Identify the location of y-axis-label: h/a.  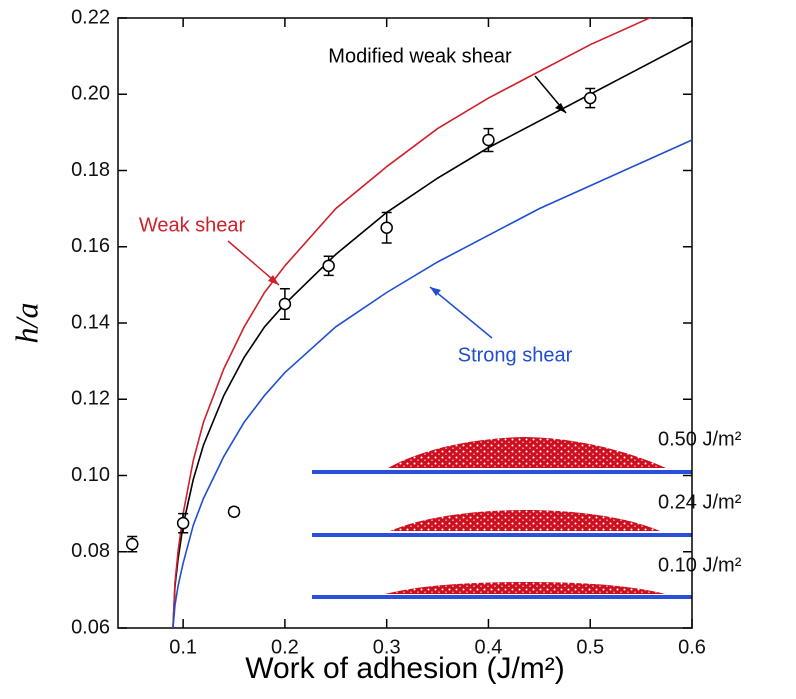
(26, 323).